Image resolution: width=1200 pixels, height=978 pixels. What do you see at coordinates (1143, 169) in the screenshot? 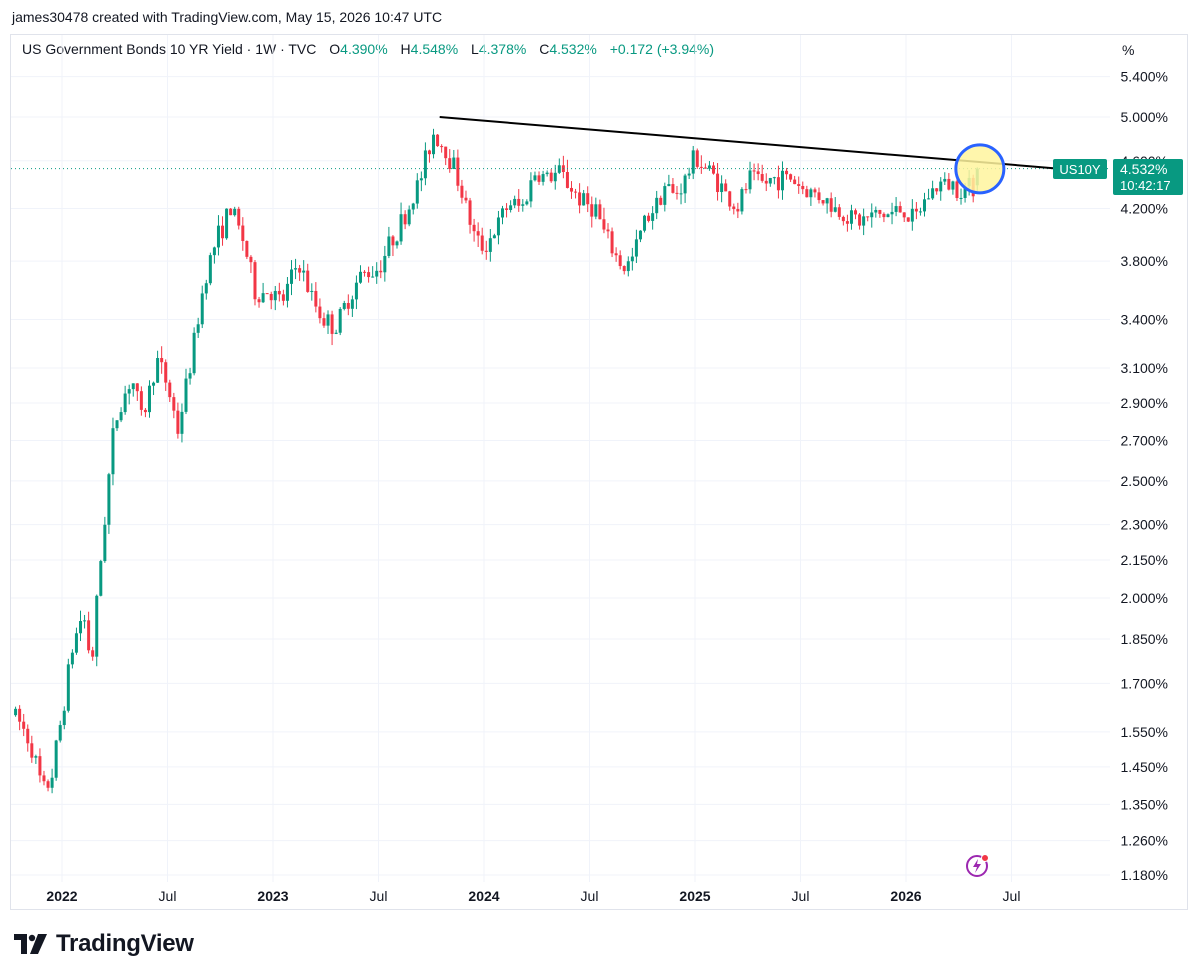
I see `price-tag-price: 4.532%` at bounding box center [1143, 169].